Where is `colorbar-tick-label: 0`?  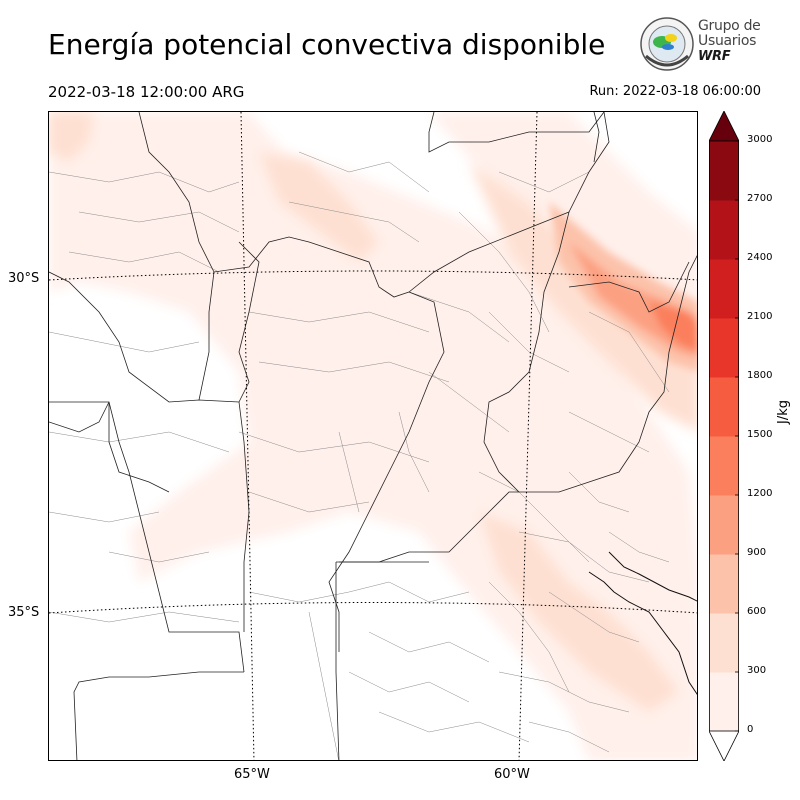 colorbar-tick-label: 0 is located at coordinates (750, 729).